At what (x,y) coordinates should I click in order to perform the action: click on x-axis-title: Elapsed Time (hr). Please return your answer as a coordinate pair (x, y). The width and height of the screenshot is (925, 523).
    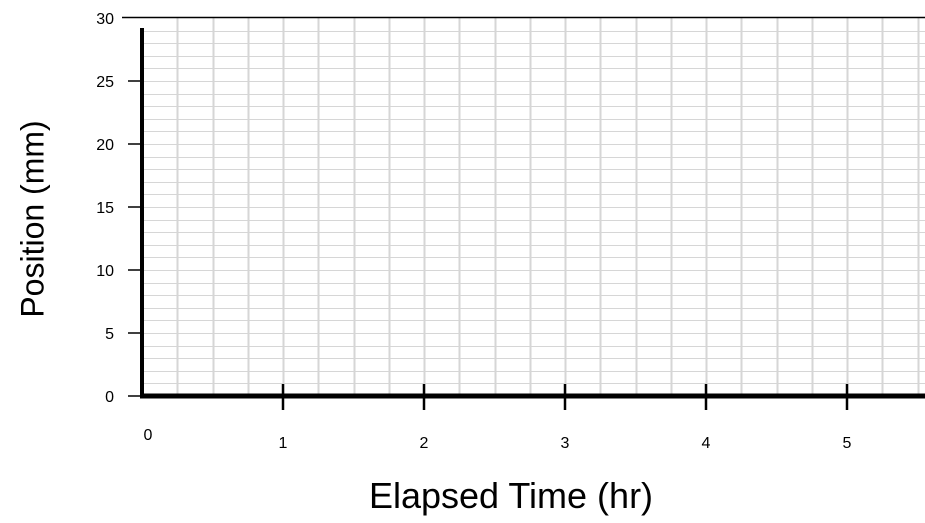
    Looking at the image, I should click on (511, 495).